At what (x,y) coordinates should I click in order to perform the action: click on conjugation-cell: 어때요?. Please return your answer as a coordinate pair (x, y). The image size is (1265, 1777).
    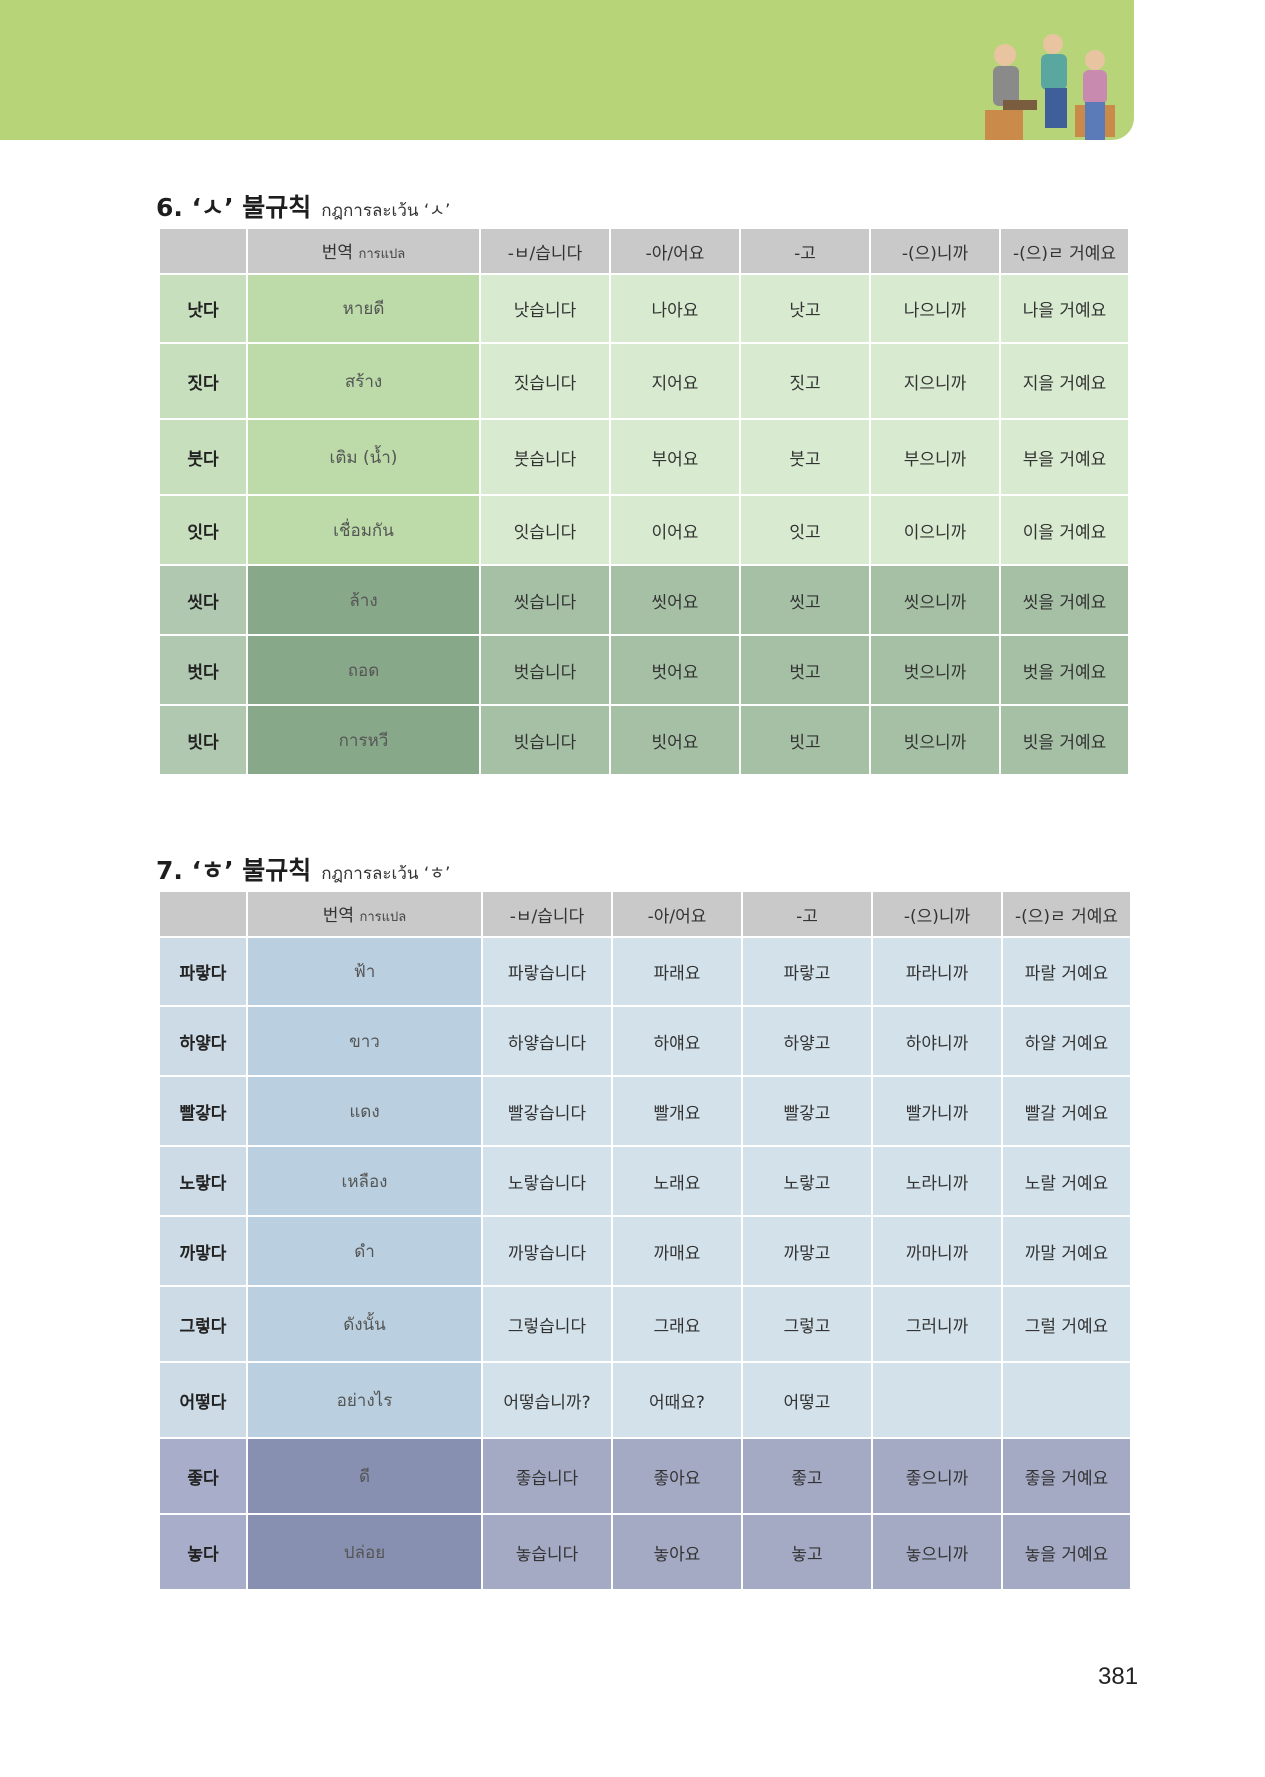
    Looking at the image, I should click on (677, 1400).